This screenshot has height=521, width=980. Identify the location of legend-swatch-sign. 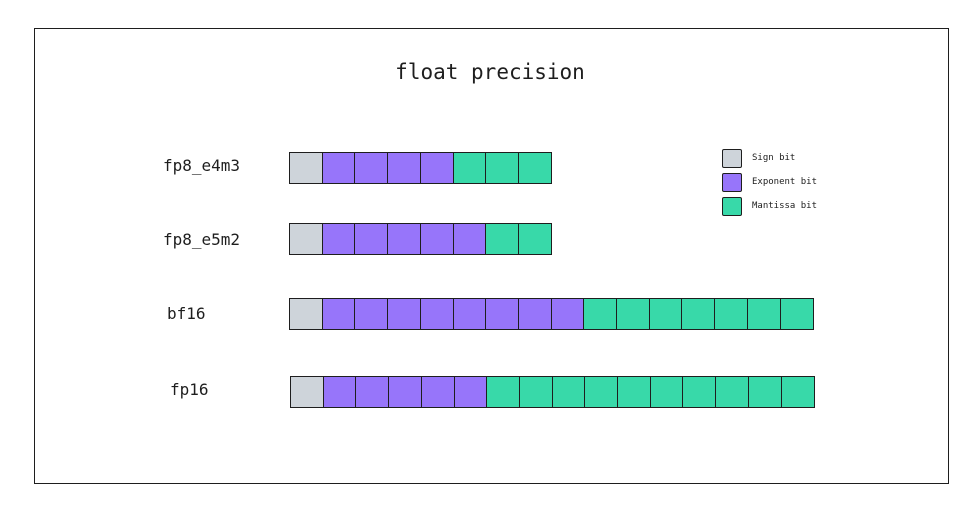
(732, 158).